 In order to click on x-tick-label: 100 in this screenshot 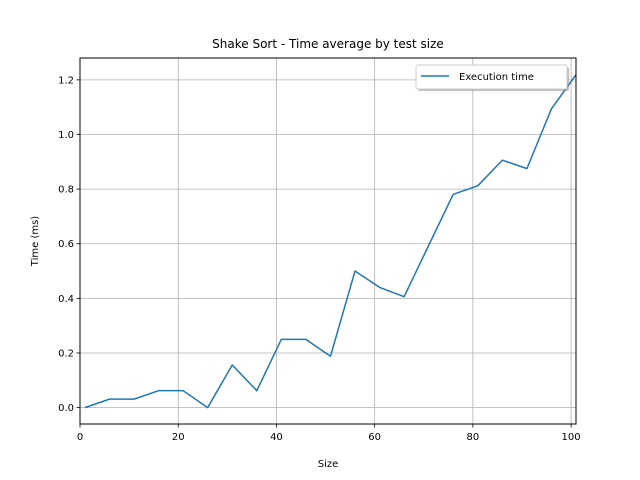, I will do `click(571, 437)`.